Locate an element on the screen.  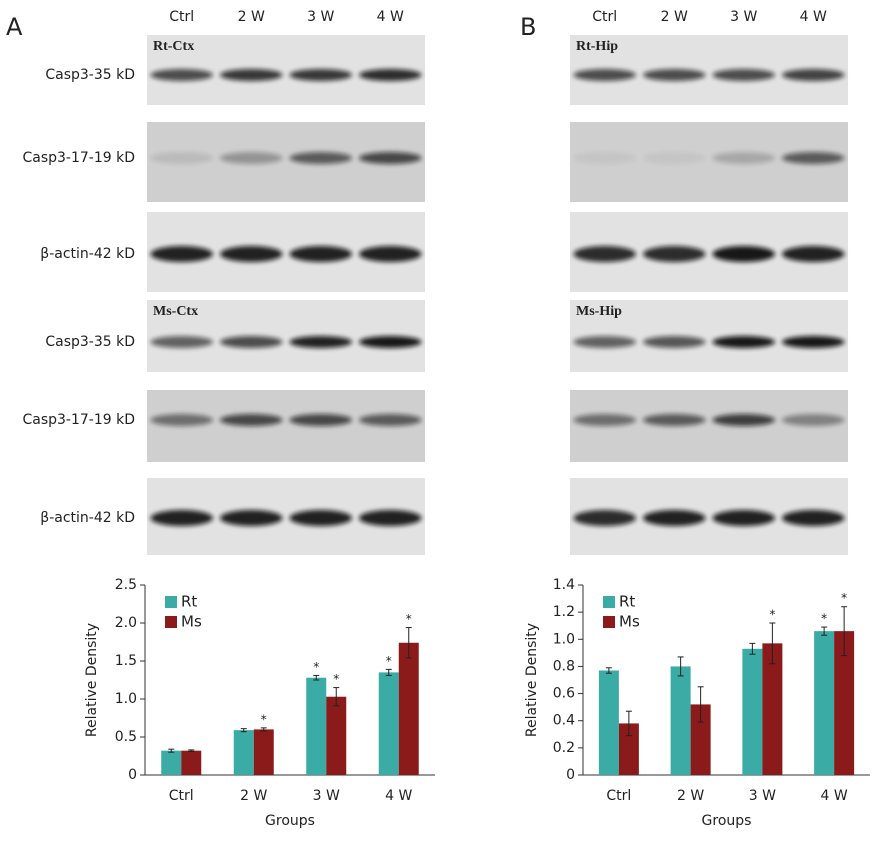
y-tick-label: 1.2 is located at coordinates (564, 612).